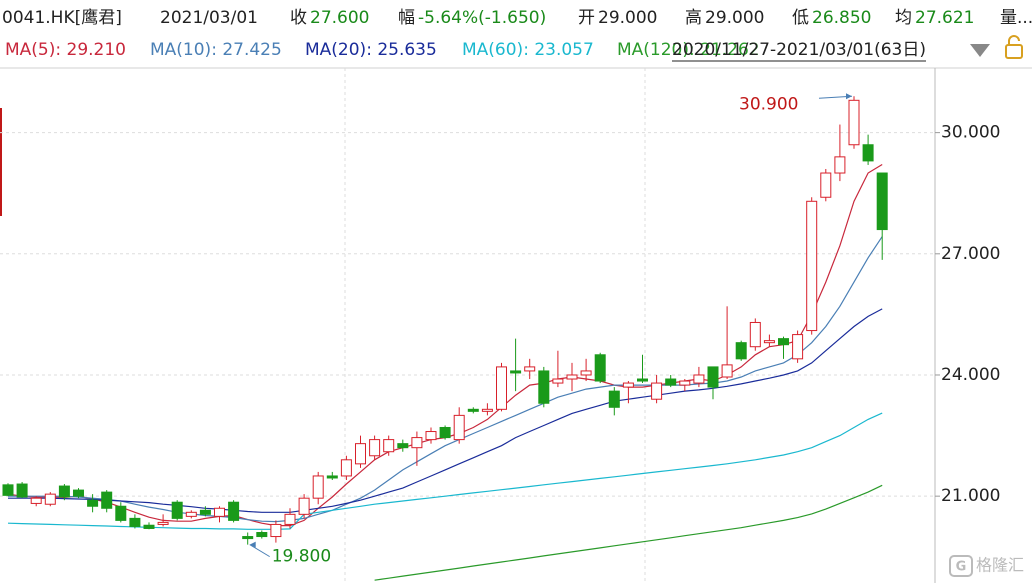 Image resolution: width=1032 pixels, height=583 pixels. I want to click on header-field: 27.600, so click(339, 18).